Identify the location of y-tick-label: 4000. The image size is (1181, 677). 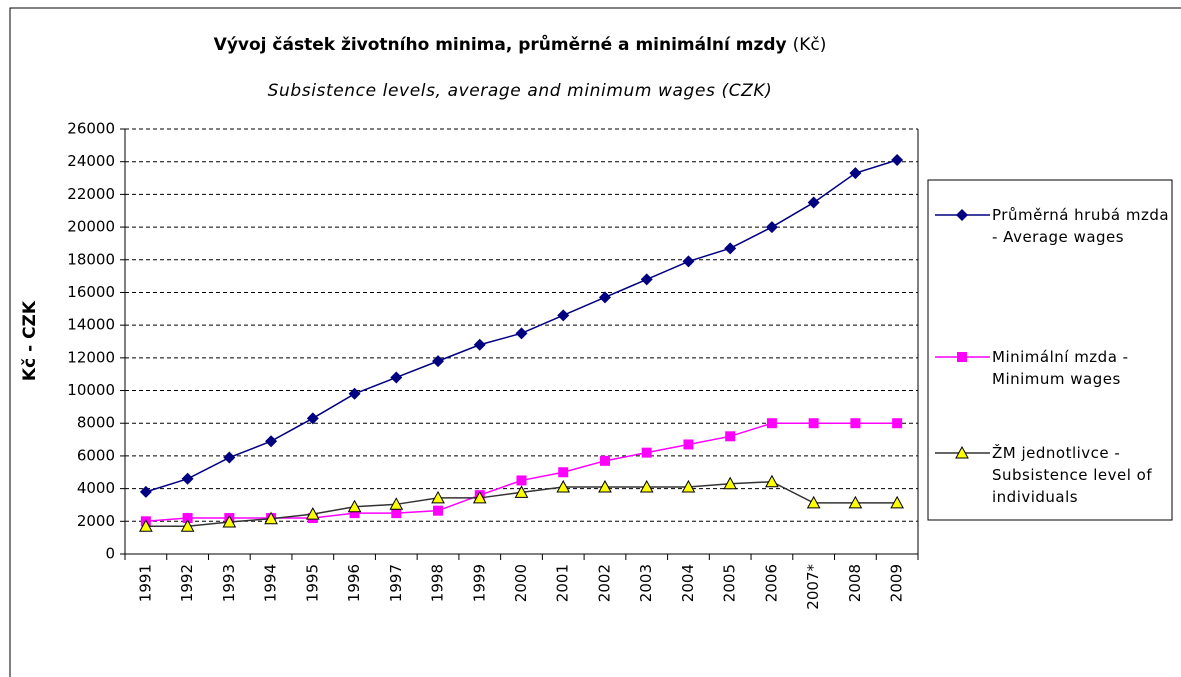
(96, 488).